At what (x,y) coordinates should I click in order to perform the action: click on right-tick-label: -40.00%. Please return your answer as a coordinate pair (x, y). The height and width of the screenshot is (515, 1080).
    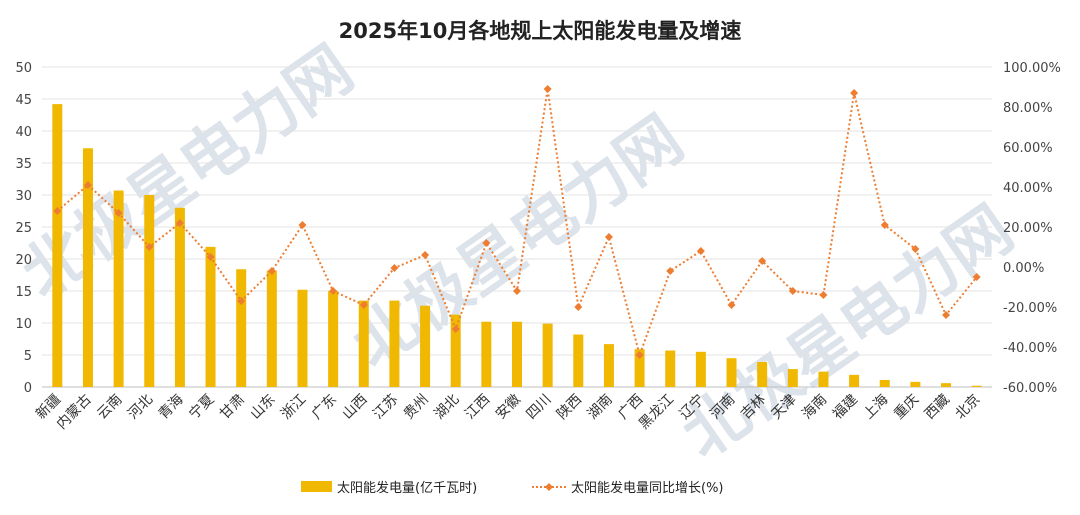
    Looking at the image, I should click on (1030, 348).